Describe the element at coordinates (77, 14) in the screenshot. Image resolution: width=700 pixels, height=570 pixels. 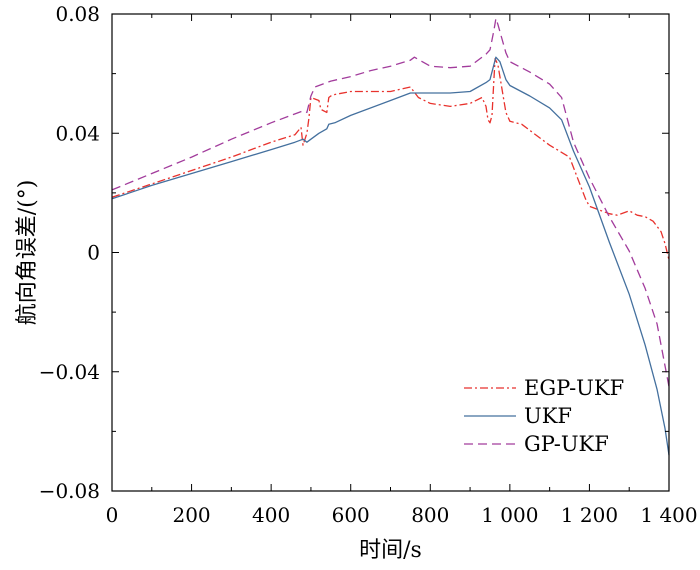
I see `y-tick-label: 0.08` at that location.